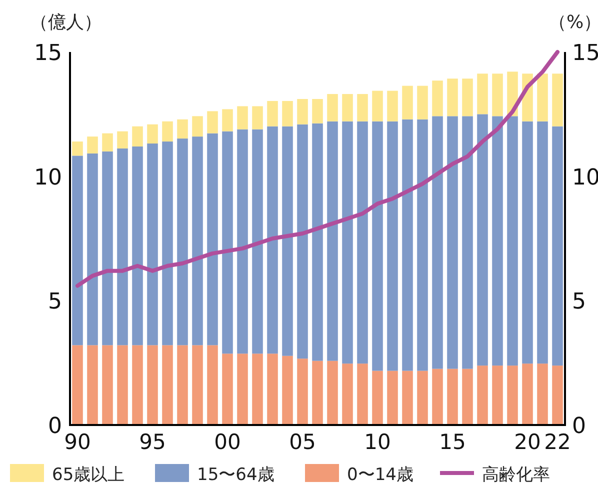 The height and width of the screenshot is (491, 598). I want to click on x-tick-label: 90, so click(77, 442).